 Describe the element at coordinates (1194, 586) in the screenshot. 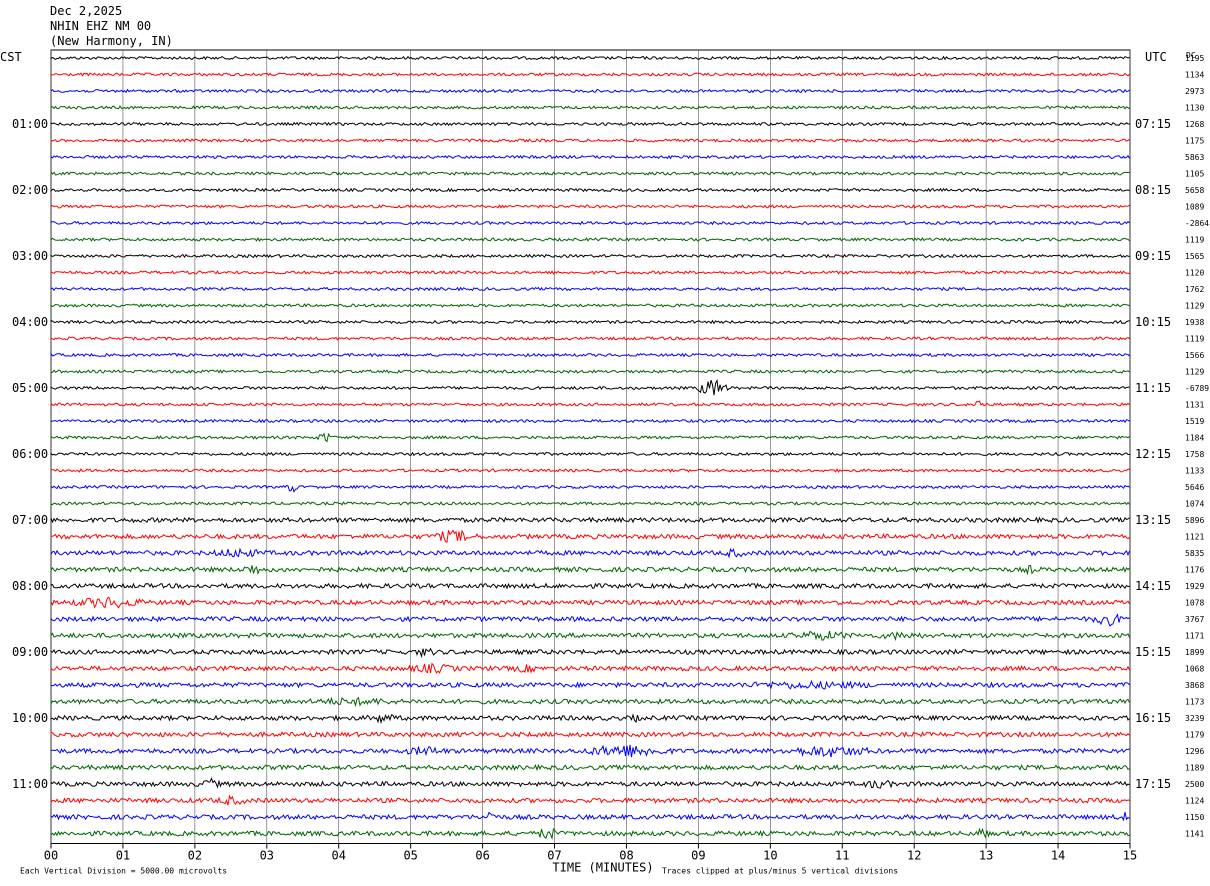

I see `dc-offset-label: 1929` at that location.